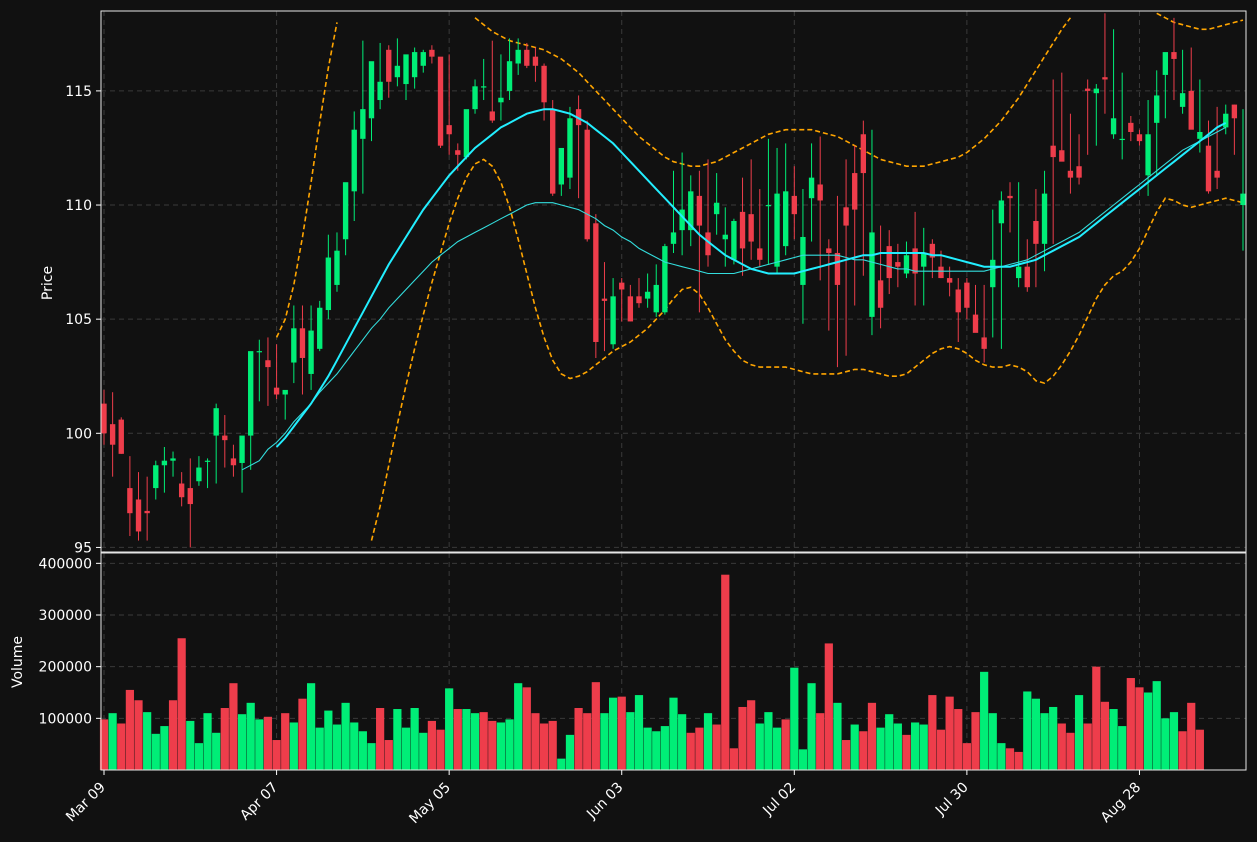 The width and height of the screenshot is (1257, 842). I want to click on price-tick-label: 115, so click(78, 92).